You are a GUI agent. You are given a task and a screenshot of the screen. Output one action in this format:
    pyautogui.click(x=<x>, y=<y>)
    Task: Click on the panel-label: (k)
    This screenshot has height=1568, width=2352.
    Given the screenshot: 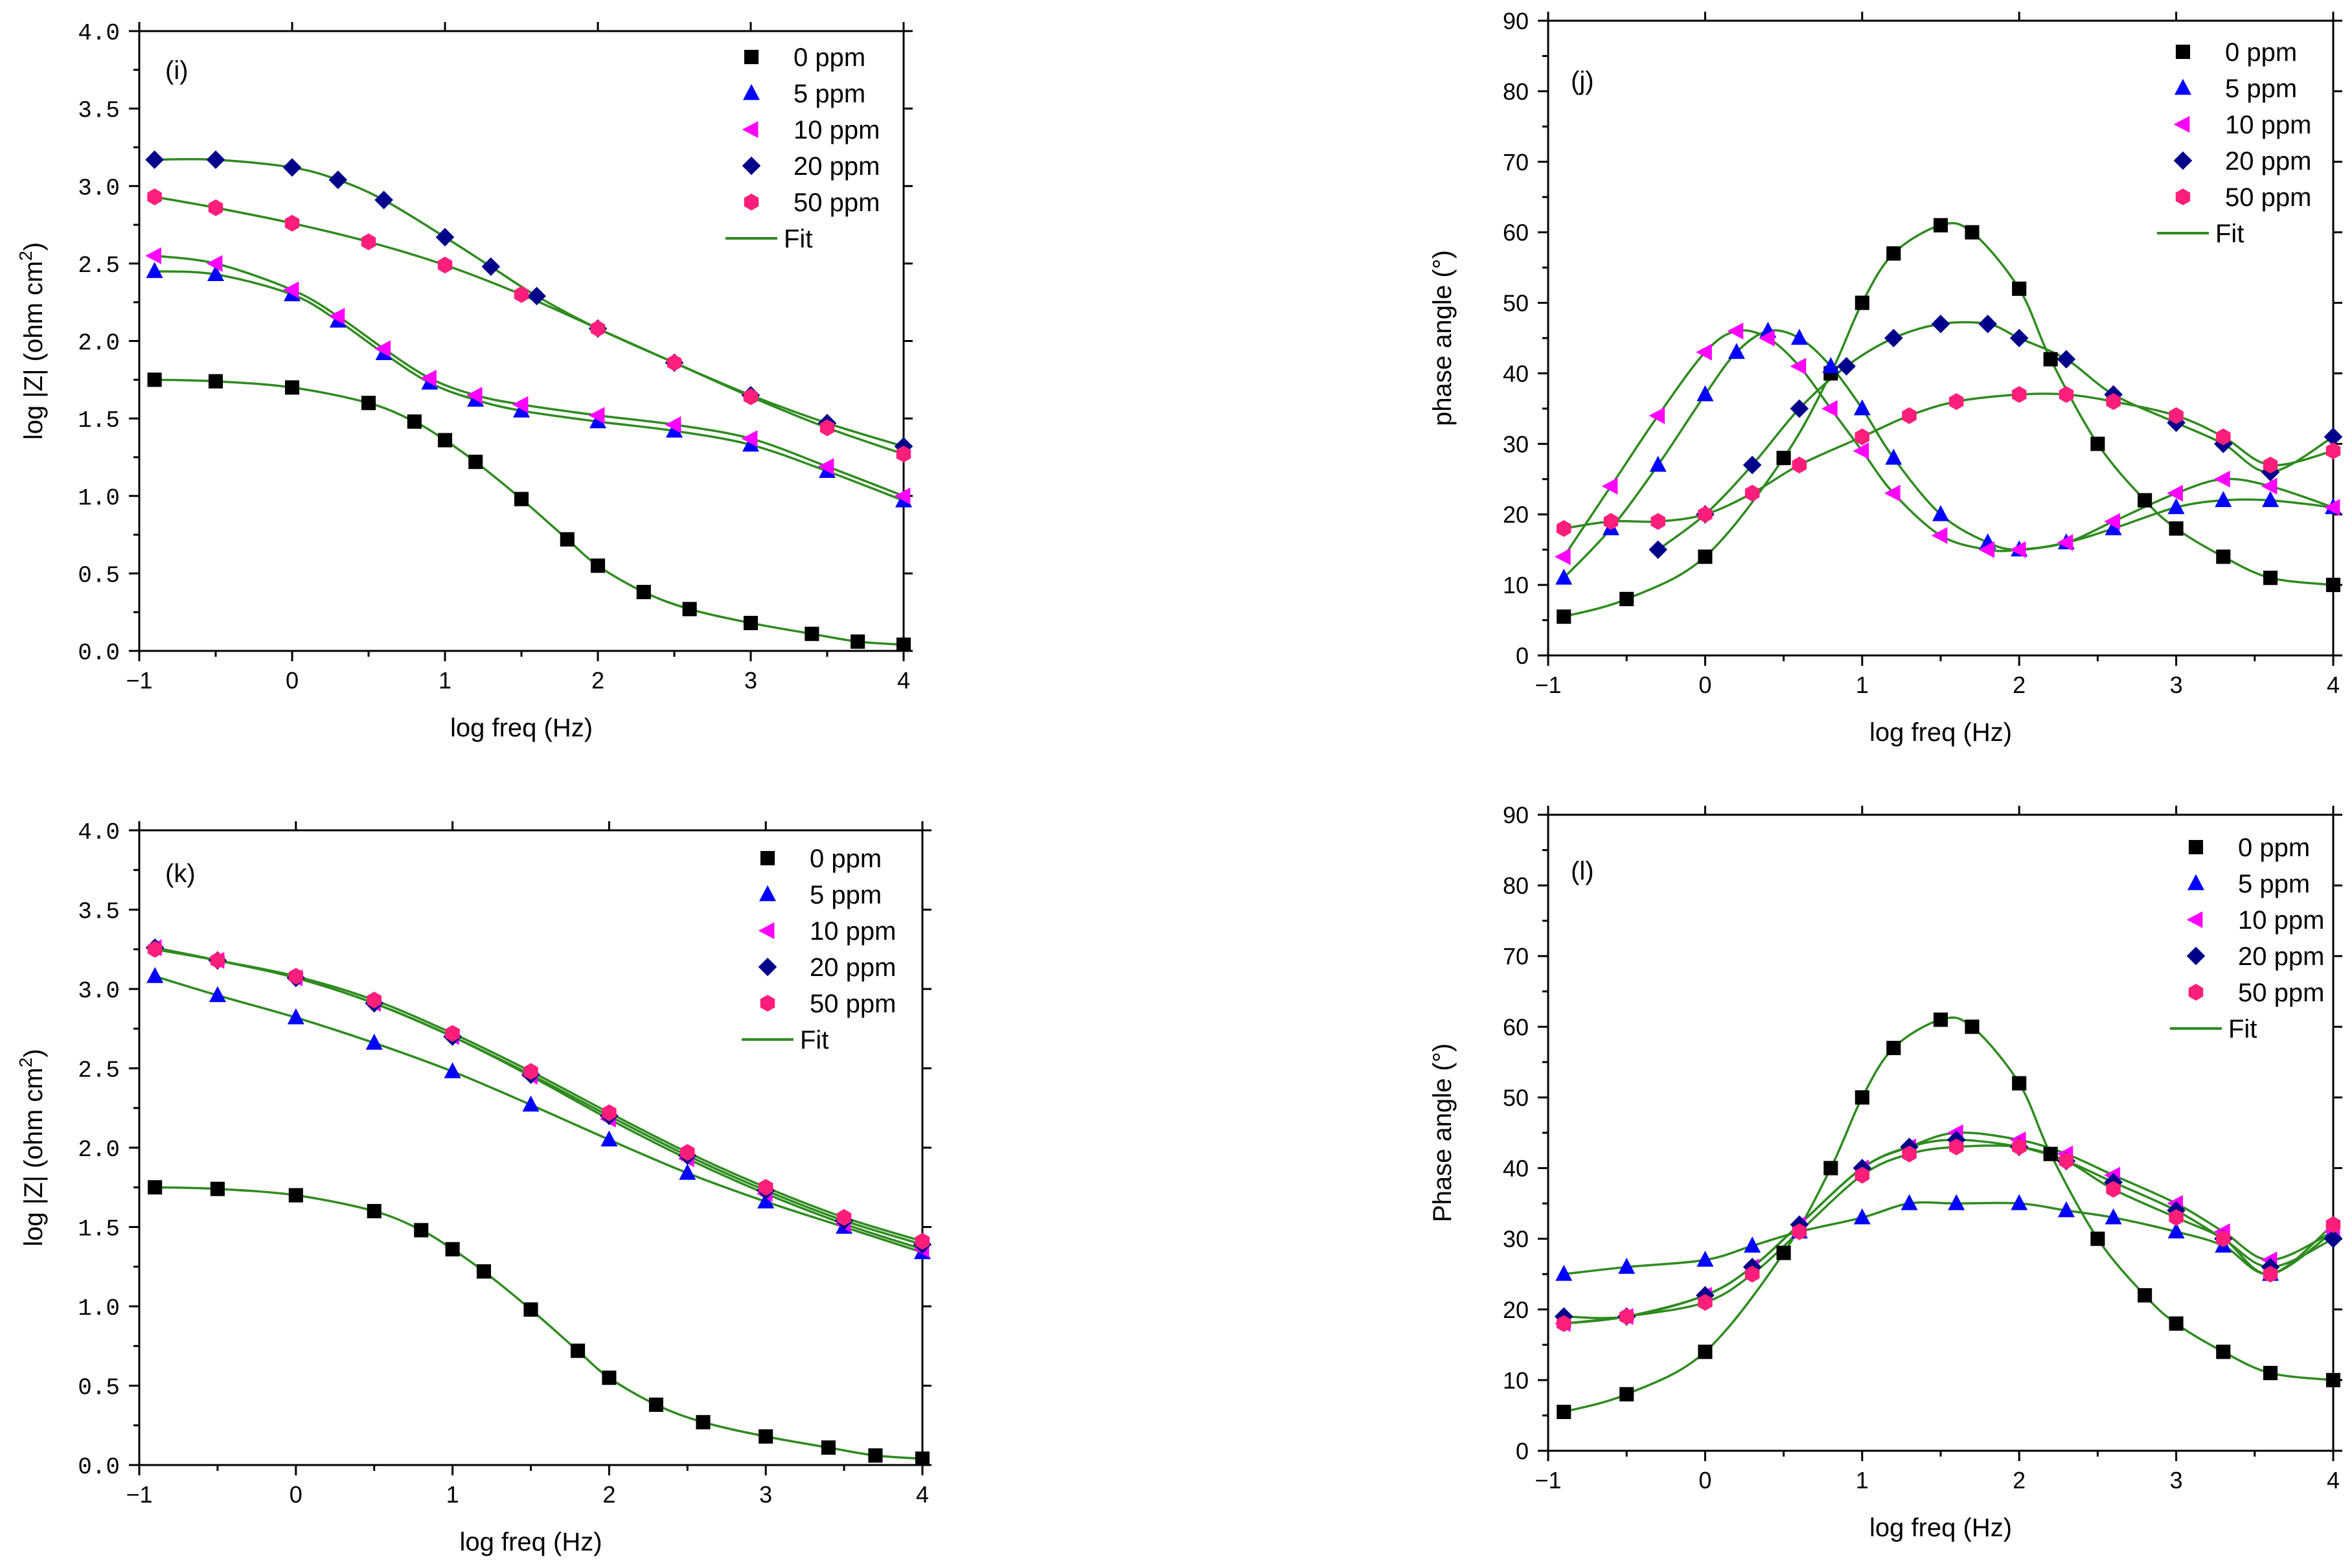 What is the action you would take?
    pyautogui.click(x=180, y=873)
    